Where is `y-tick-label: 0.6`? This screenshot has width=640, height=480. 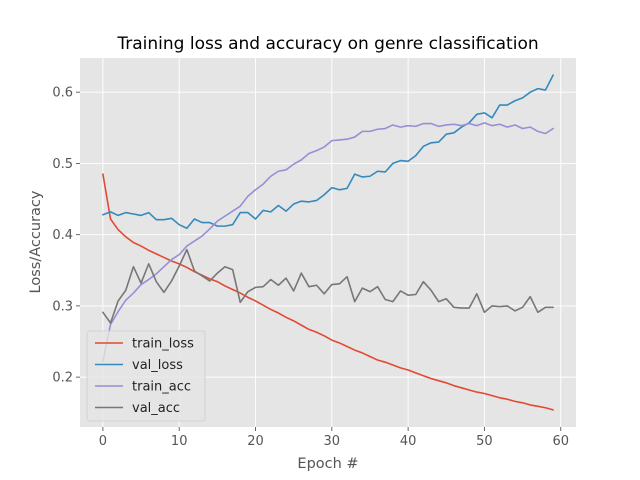
y-tick-label: 0.6 is located at coordinates (62, 93).